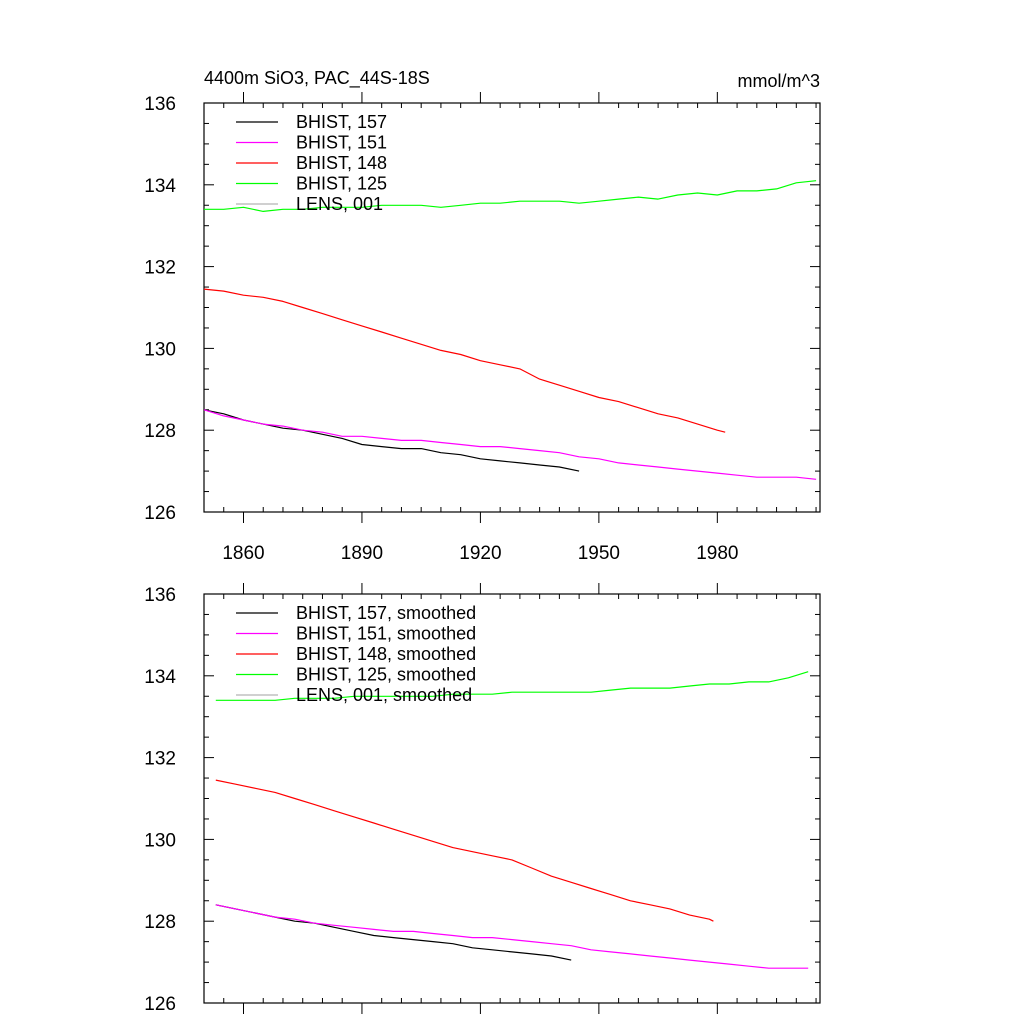 The height and width of the screenshot is (1029, 1024). Describe the element at coordinates (362, 553) in the screenshot. I see `x-tick-label: 1890` at that location.